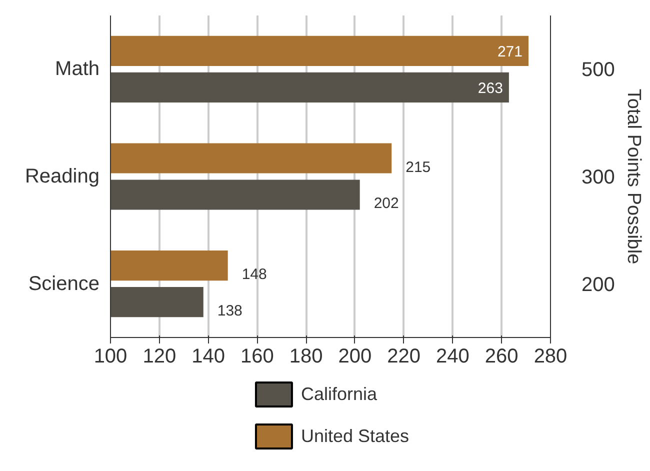 This screenshot has width=650, height=471. What do you see at coordinates (551, 357) in the screenshot?
I see `x-tick-label: 280` at bounding box center [551, 357].